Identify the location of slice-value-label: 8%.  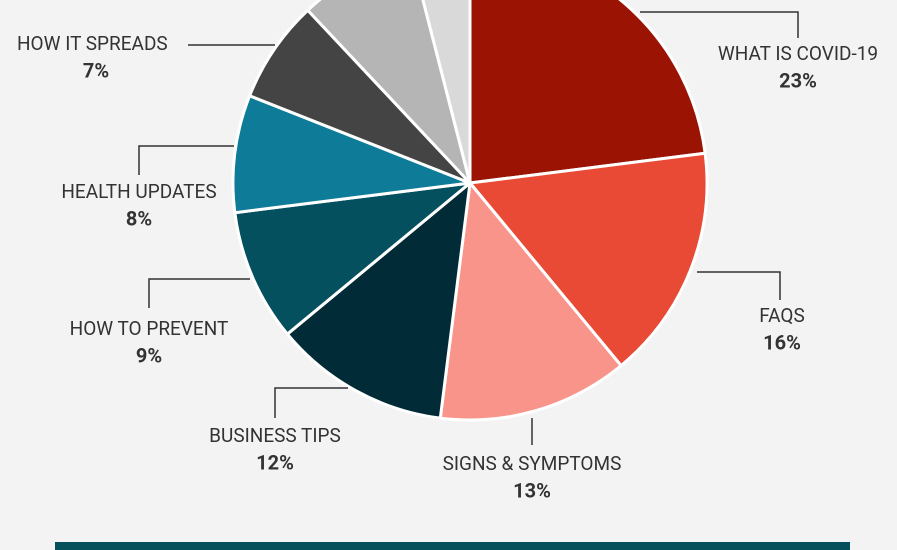
(139, 218).